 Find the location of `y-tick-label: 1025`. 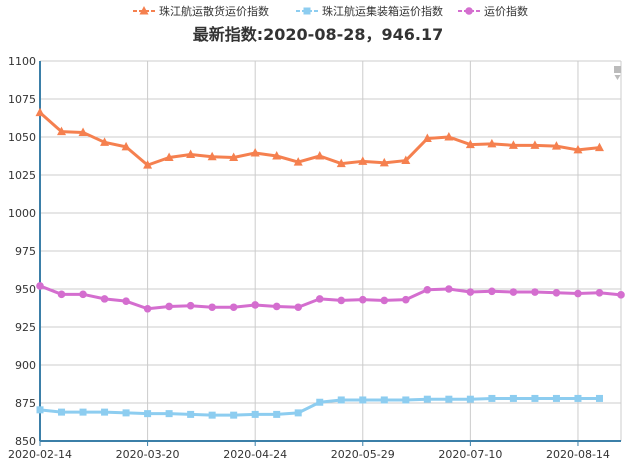

y-tick-label: 1025 is located at coordinates (22, 175).